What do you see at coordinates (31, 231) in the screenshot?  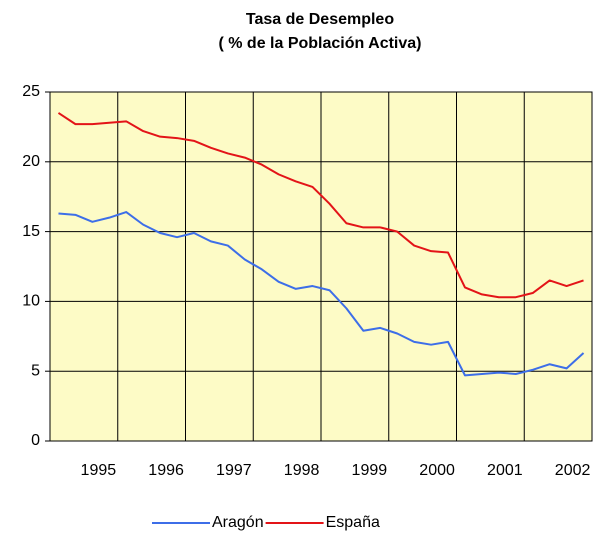 I see `y-tick-label: 15` at bounding box center [31, 231].